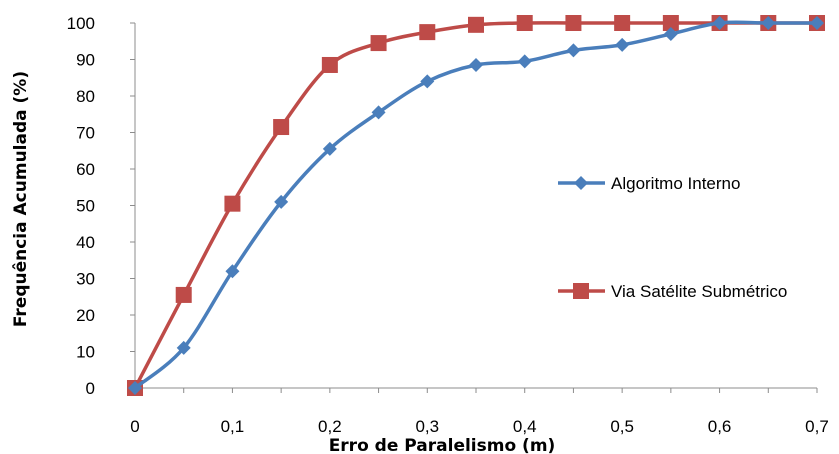 Image resolution: width=839 pixels, height=454 pixels. Describe the element at coordinates (85, 133) in the screenshot. I see `y-tick-label: 70` at that location.